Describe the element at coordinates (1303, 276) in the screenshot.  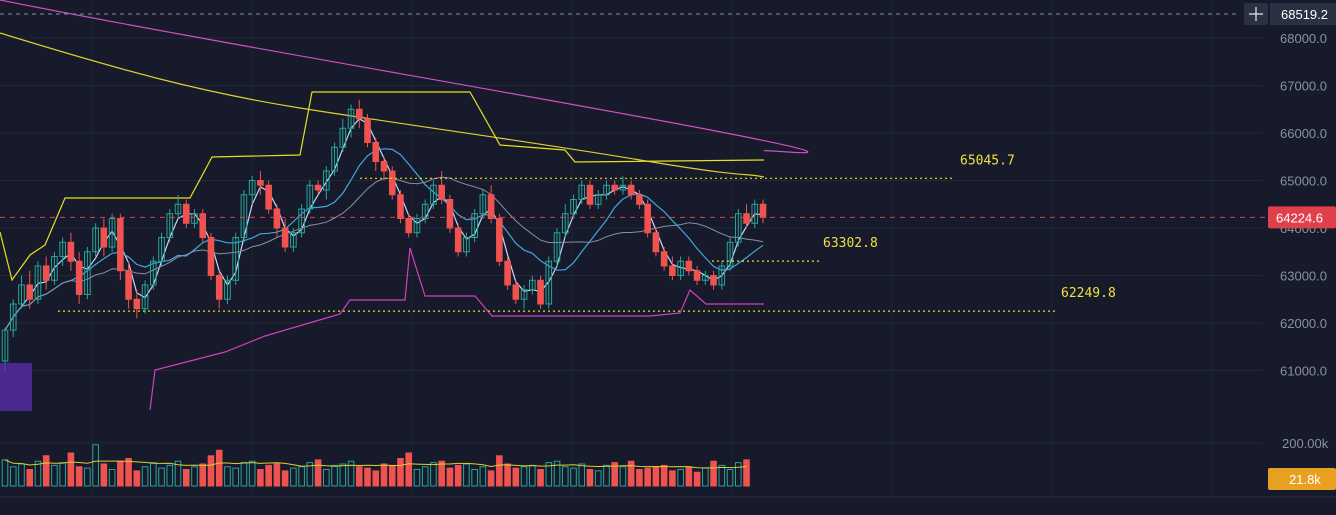
I see `price-tick-label: 63000.0` at that location.